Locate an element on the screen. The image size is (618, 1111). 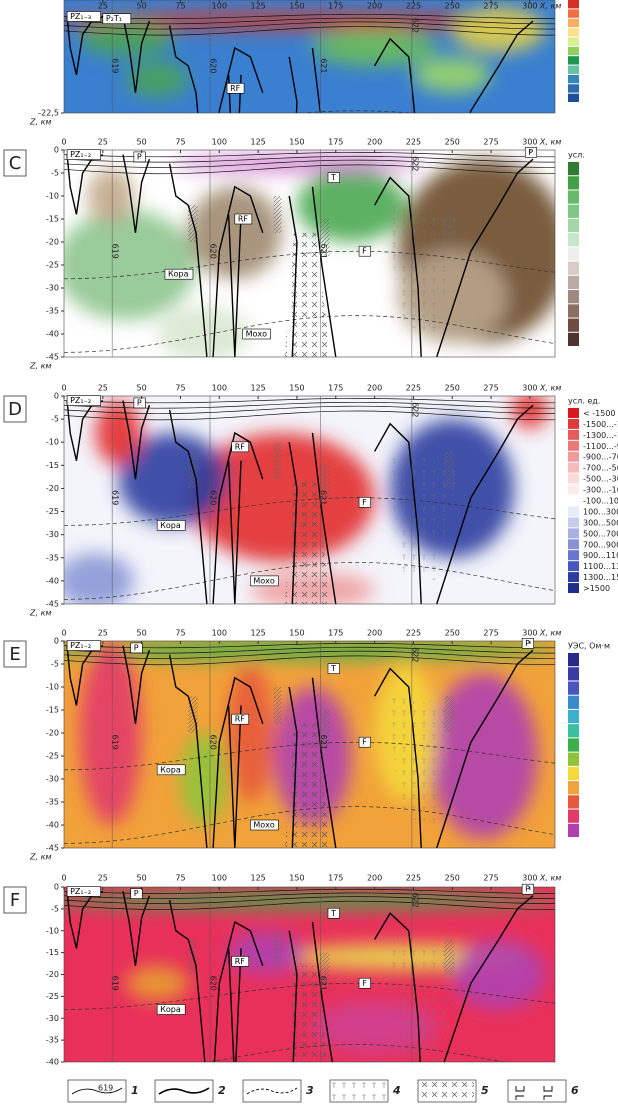
unit-label: F is located at coordinates (364, 983).